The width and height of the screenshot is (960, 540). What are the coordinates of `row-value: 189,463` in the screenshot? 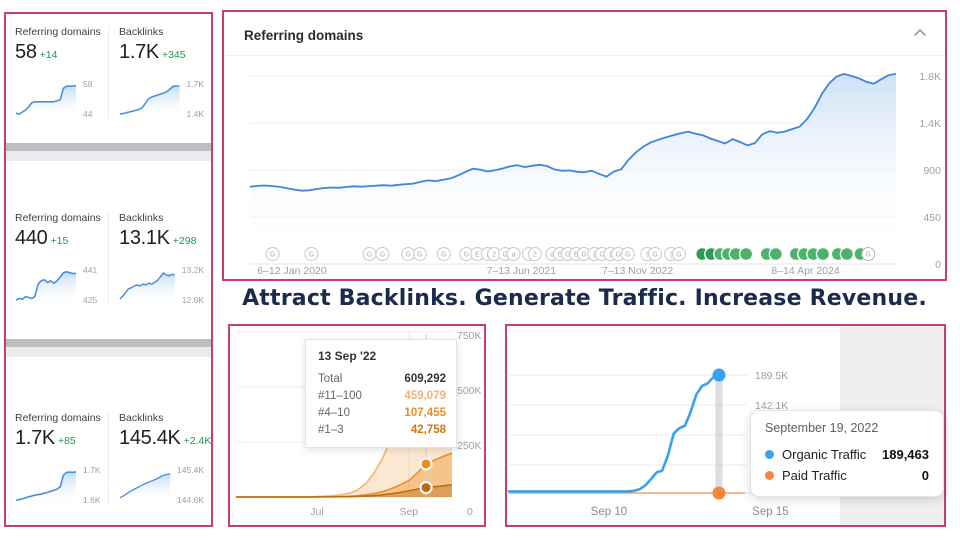 It's located at (905, 454).